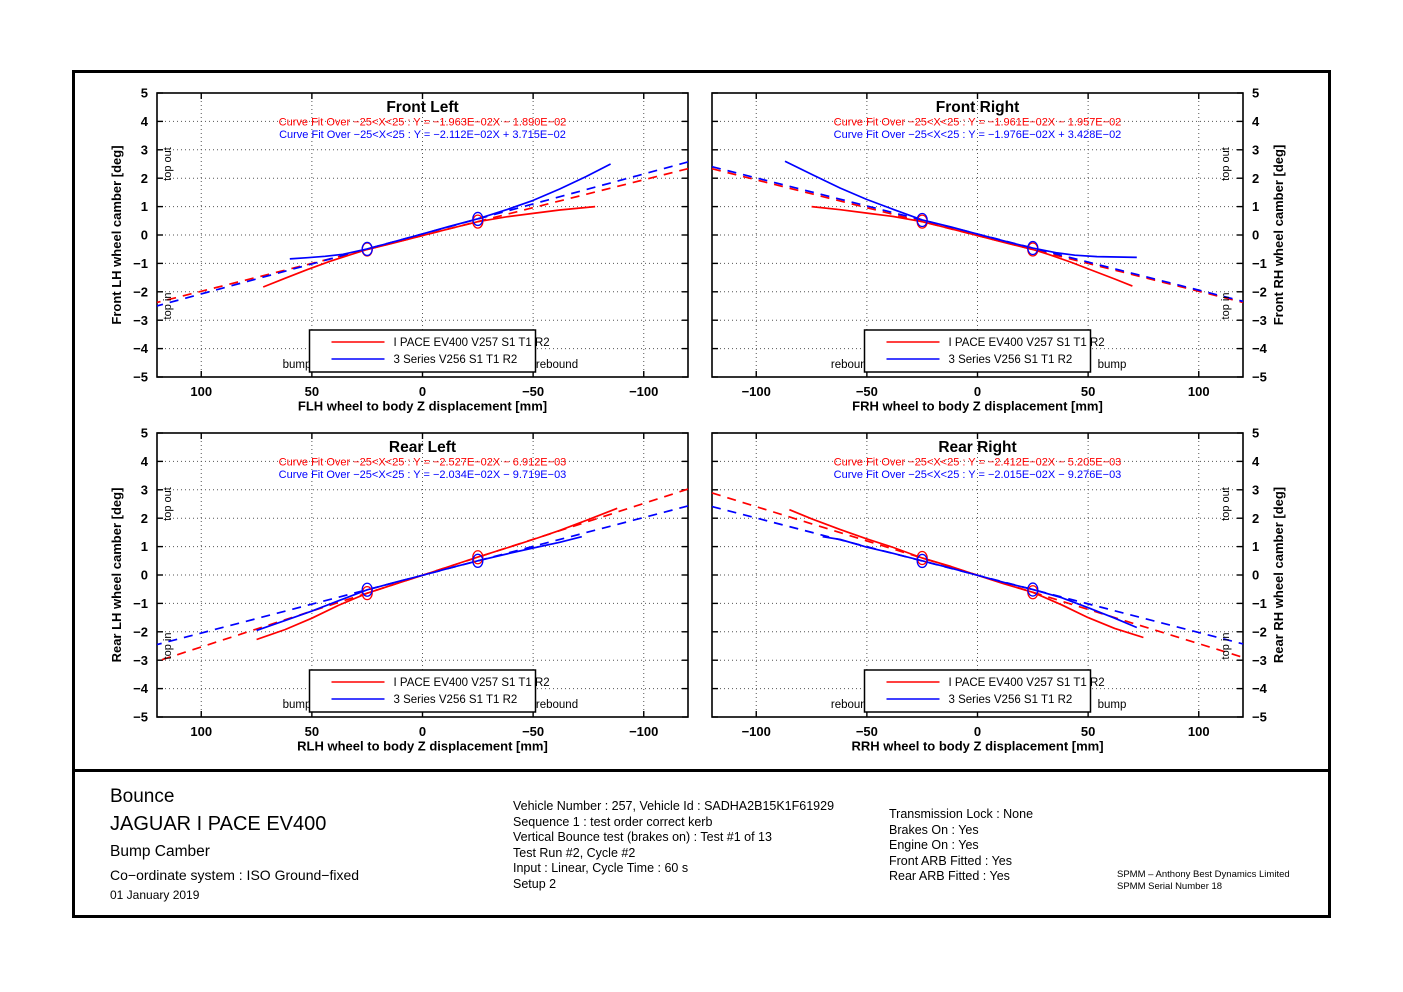 The width and height of the screenshot is (1403, 992). What do you see at coordinates (867, 731) in the screenshot?
I see `x-tick-label: −50` at bounding box center [867, 731].